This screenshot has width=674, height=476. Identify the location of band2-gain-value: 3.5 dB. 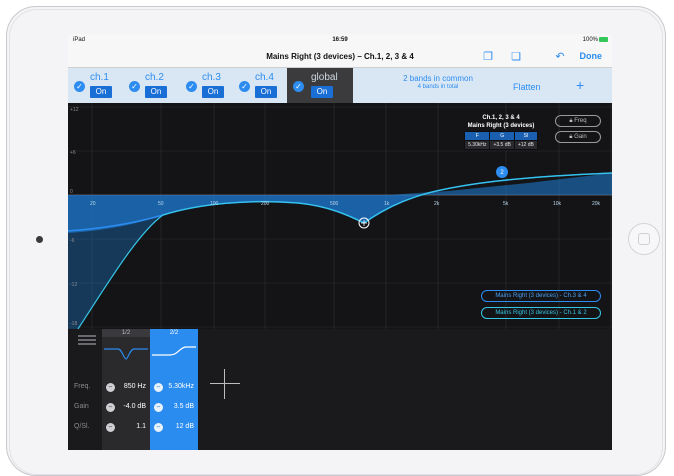
(183, 406).